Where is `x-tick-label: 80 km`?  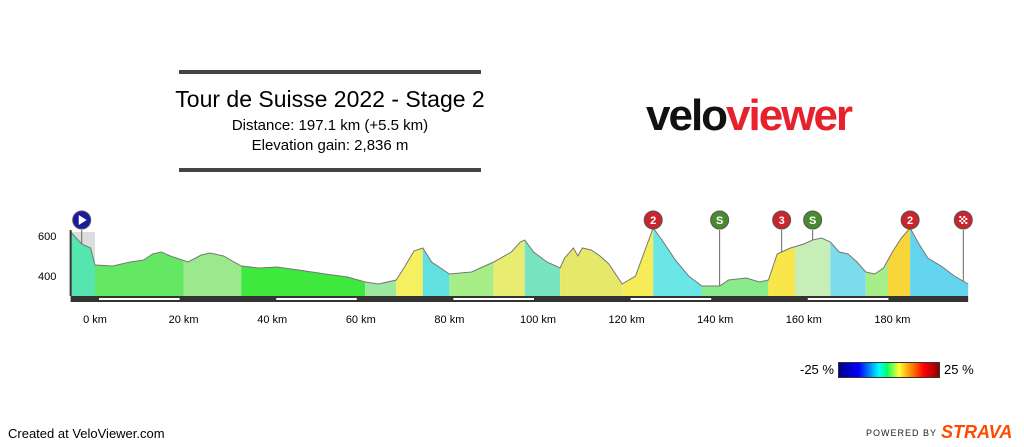 x-tick-label: 80 km is located at coordinates (449, 320).